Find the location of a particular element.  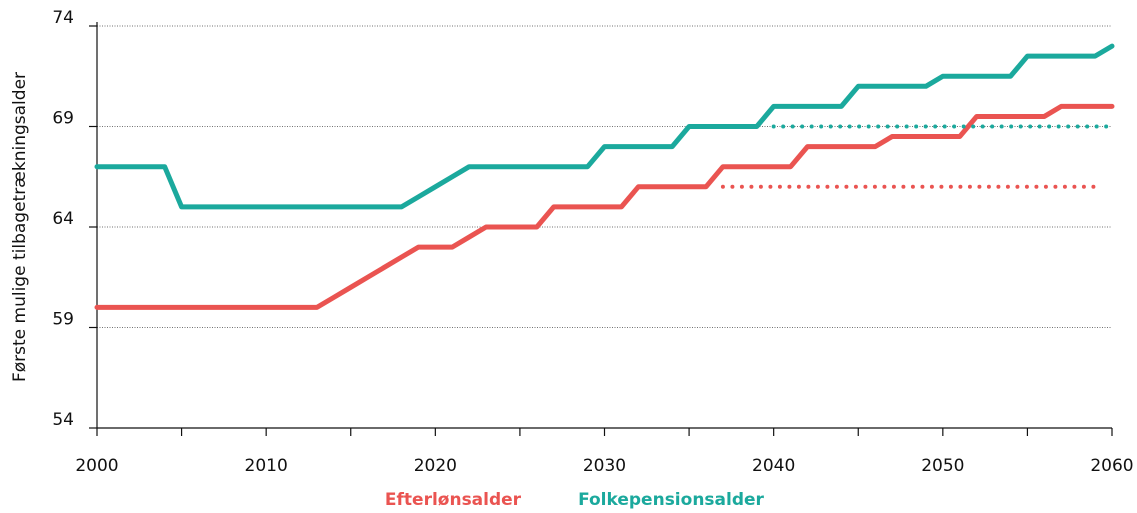

y-tick-label: 74 is located at coordinates (63, 18).